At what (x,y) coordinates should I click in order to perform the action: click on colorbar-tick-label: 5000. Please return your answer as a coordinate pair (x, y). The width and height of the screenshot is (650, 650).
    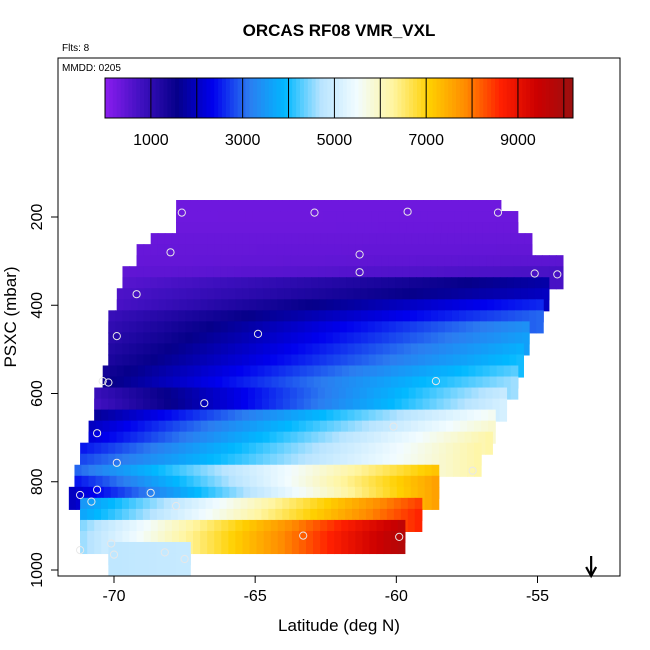
    Looking at the image, I should click on (335, 140).